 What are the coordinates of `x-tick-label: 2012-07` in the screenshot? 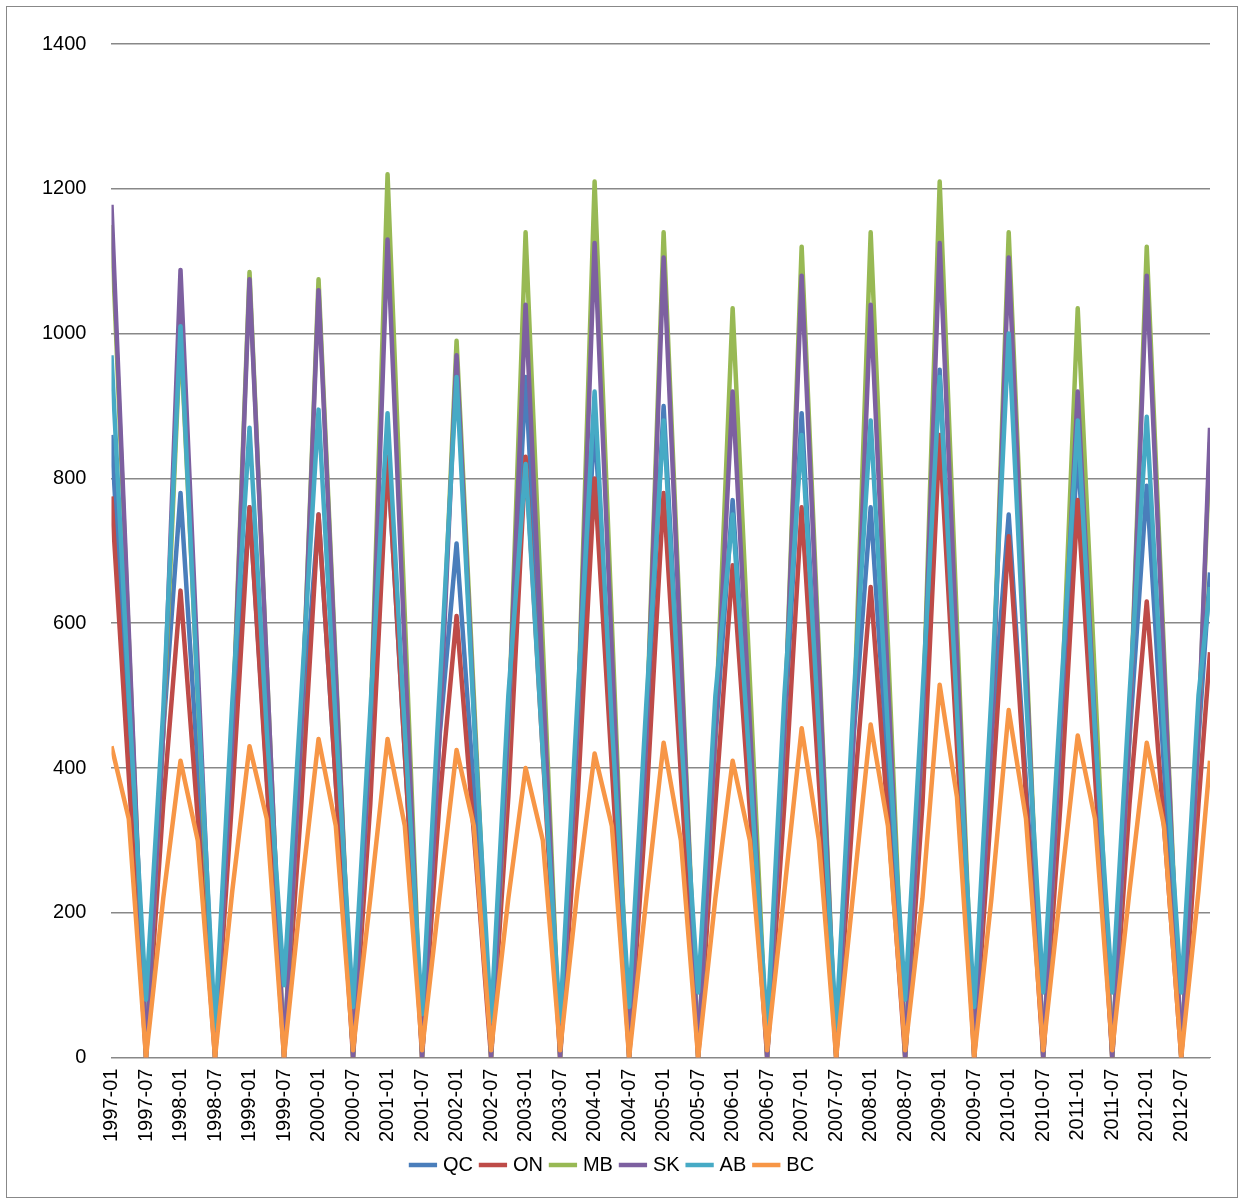 It's located at (1179, 1105).